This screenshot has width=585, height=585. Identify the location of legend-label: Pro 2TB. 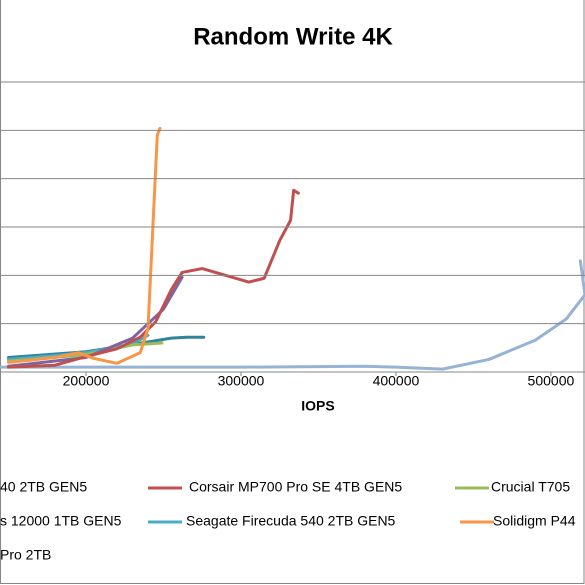
(25, 555).